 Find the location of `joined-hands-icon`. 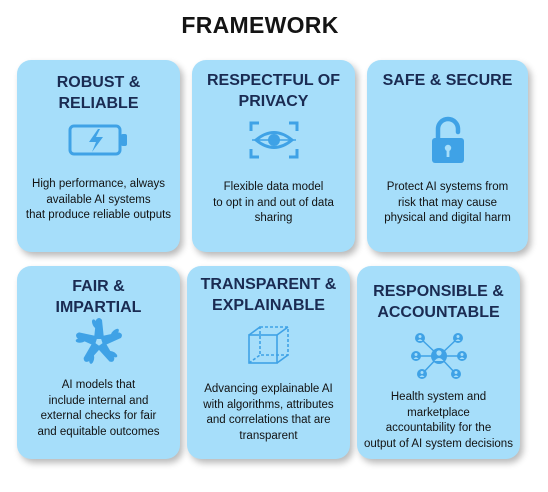

joined-hands-icon is located at coordinates (99, 341).